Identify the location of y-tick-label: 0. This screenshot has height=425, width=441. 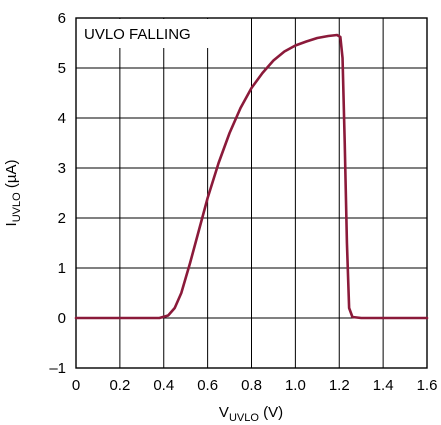
(62, 318).